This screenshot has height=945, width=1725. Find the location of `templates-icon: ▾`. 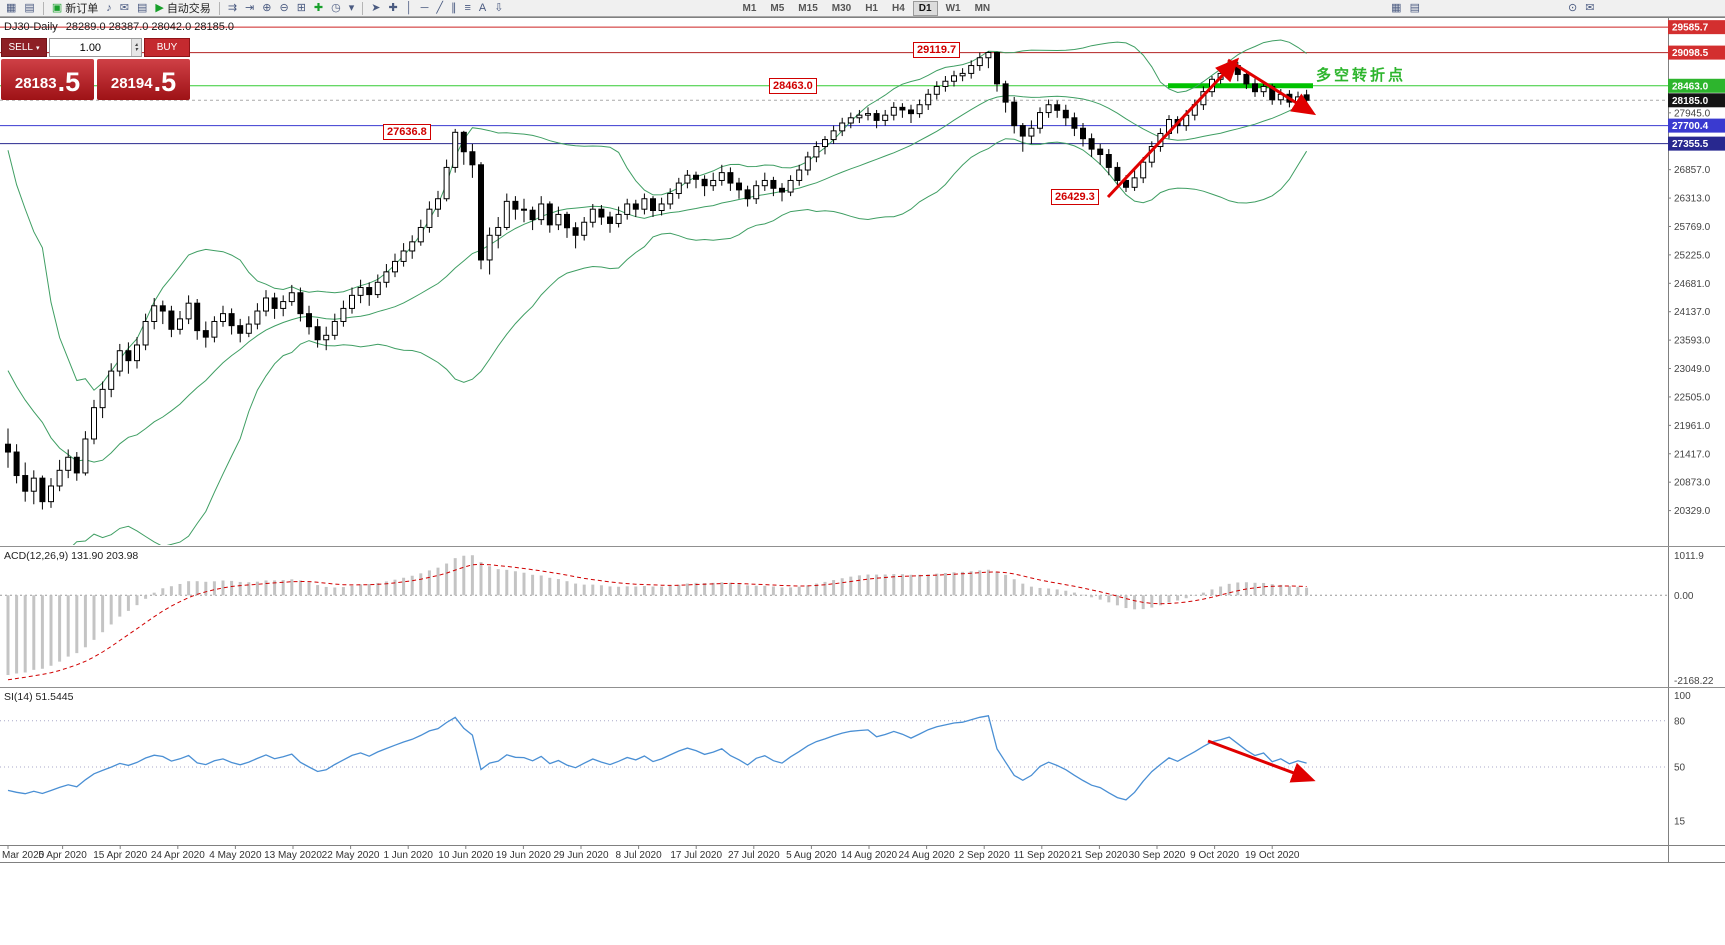

templates-icon: ▾ is located at coordinates (352, 8).